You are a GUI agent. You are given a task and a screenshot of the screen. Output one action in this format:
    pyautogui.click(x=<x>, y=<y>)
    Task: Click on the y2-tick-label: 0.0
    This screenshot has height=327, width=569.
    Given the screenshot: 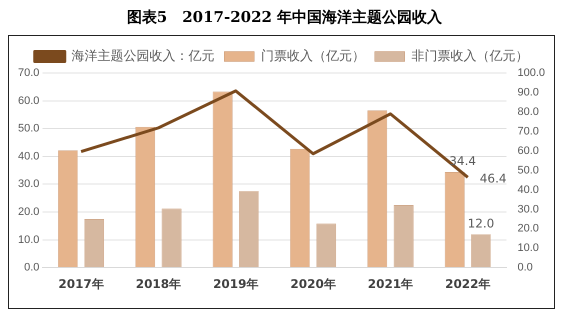 What is the action you would take?
    pyautogui.click(x=525, y=268)
    